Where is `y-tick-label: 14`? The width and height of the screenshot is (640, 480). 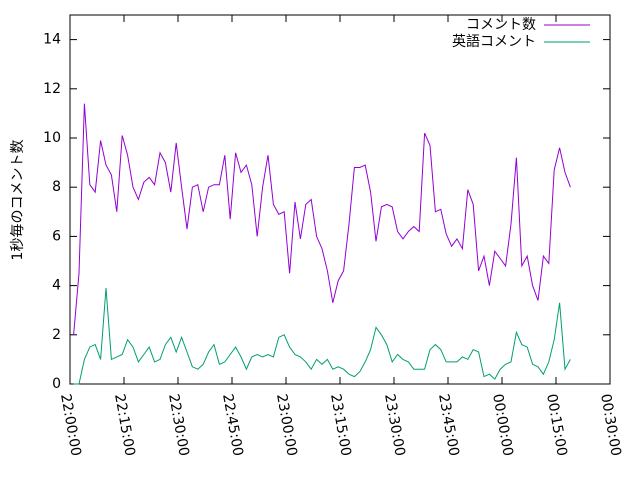
y-tick-label: 14 is located at coordinates (52, 40).